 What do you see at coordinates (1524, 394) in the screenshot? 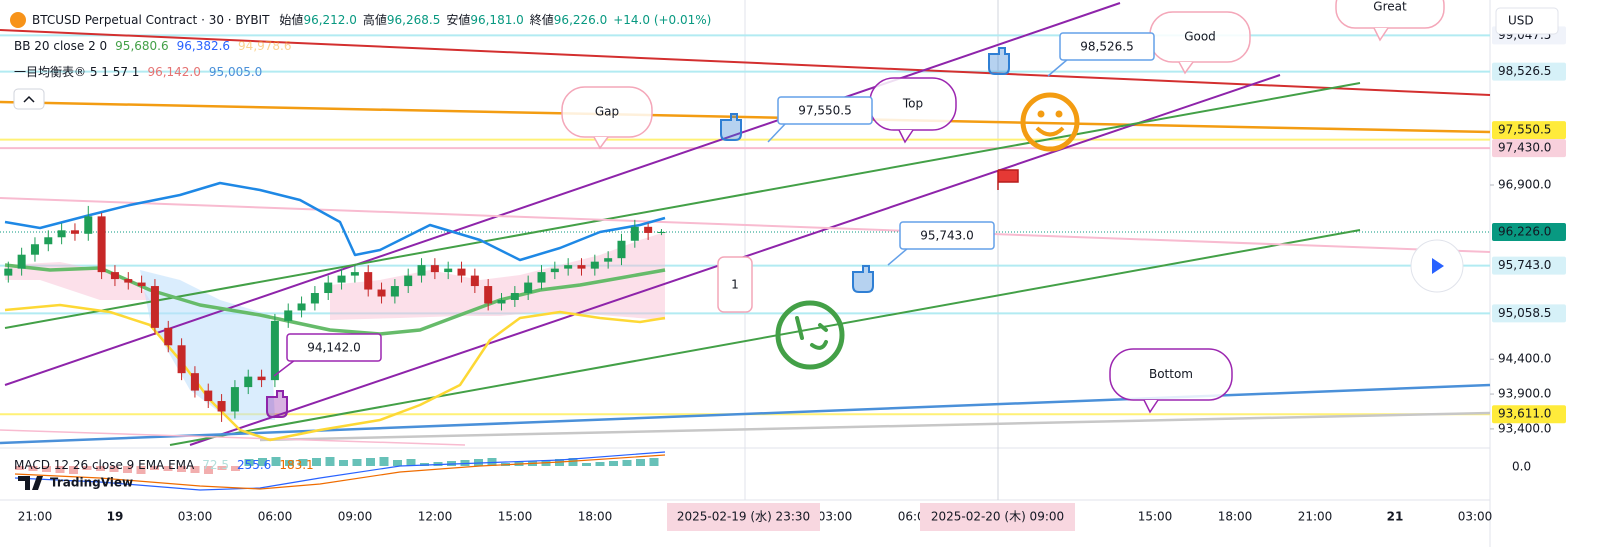
I see `y-tick-label: 93,900.0` at bounding box center [1524, 394].